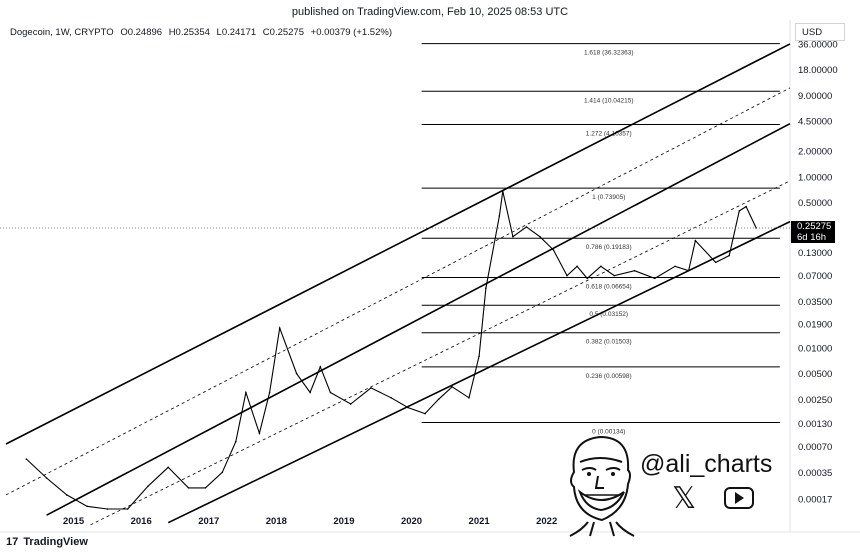 Image resolution: width=860 pixels, height=560 pixels. What do you see at coordinates (141, 521) in the screenshot?
I see `time-tick-label: 2016` at bounding box center [141, 521].